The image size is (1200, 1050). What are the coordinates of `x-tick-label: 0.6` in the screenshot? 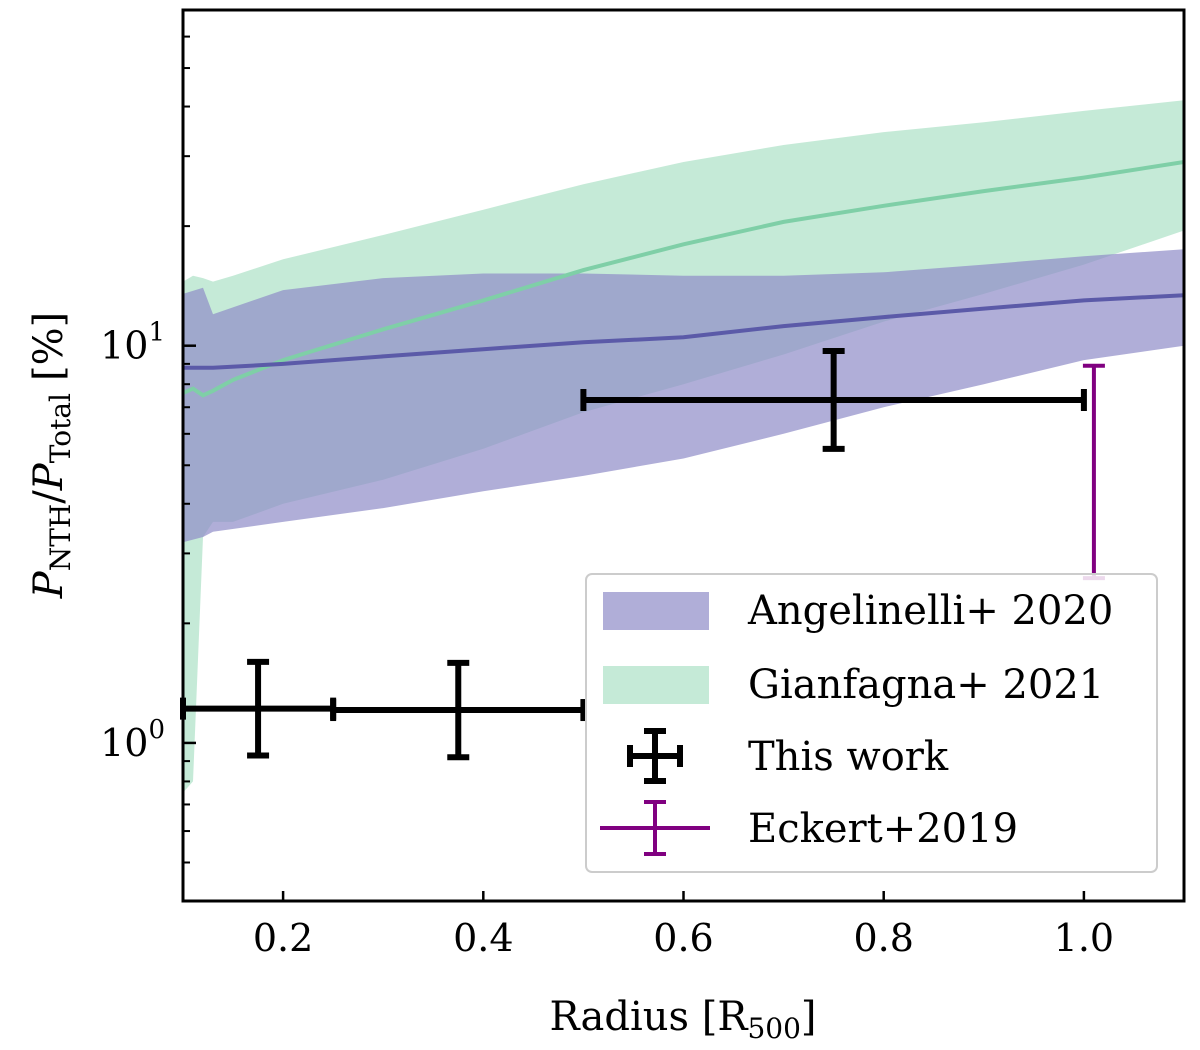 It's located at (683, 938).